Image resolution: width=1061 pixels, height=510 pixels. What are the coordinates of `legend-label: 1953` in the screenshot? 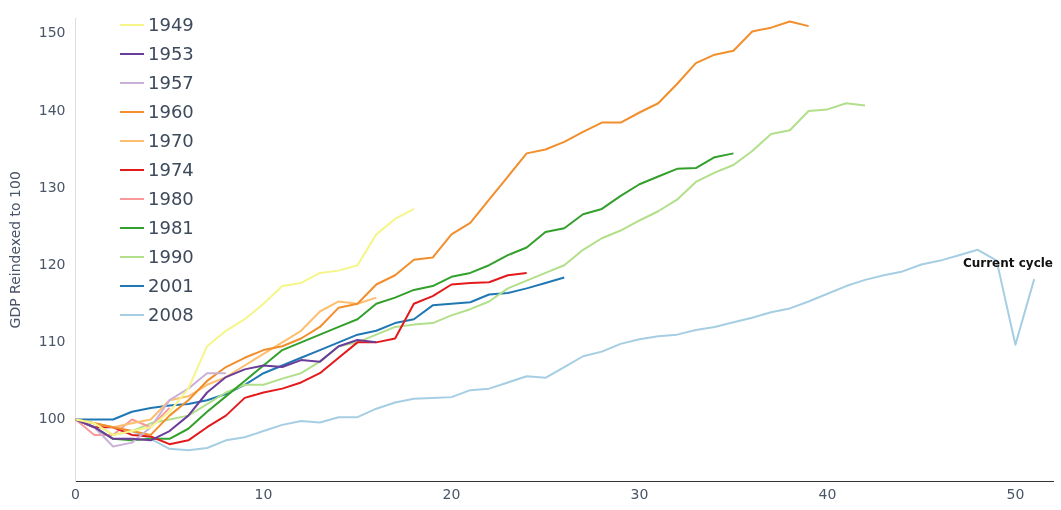 It's located at (171, 53).